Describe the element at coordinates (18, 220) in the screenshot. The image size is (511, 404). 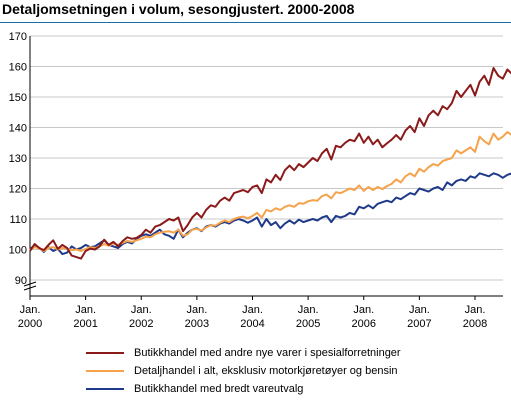
I see `y-tick-label: 110` at that location.